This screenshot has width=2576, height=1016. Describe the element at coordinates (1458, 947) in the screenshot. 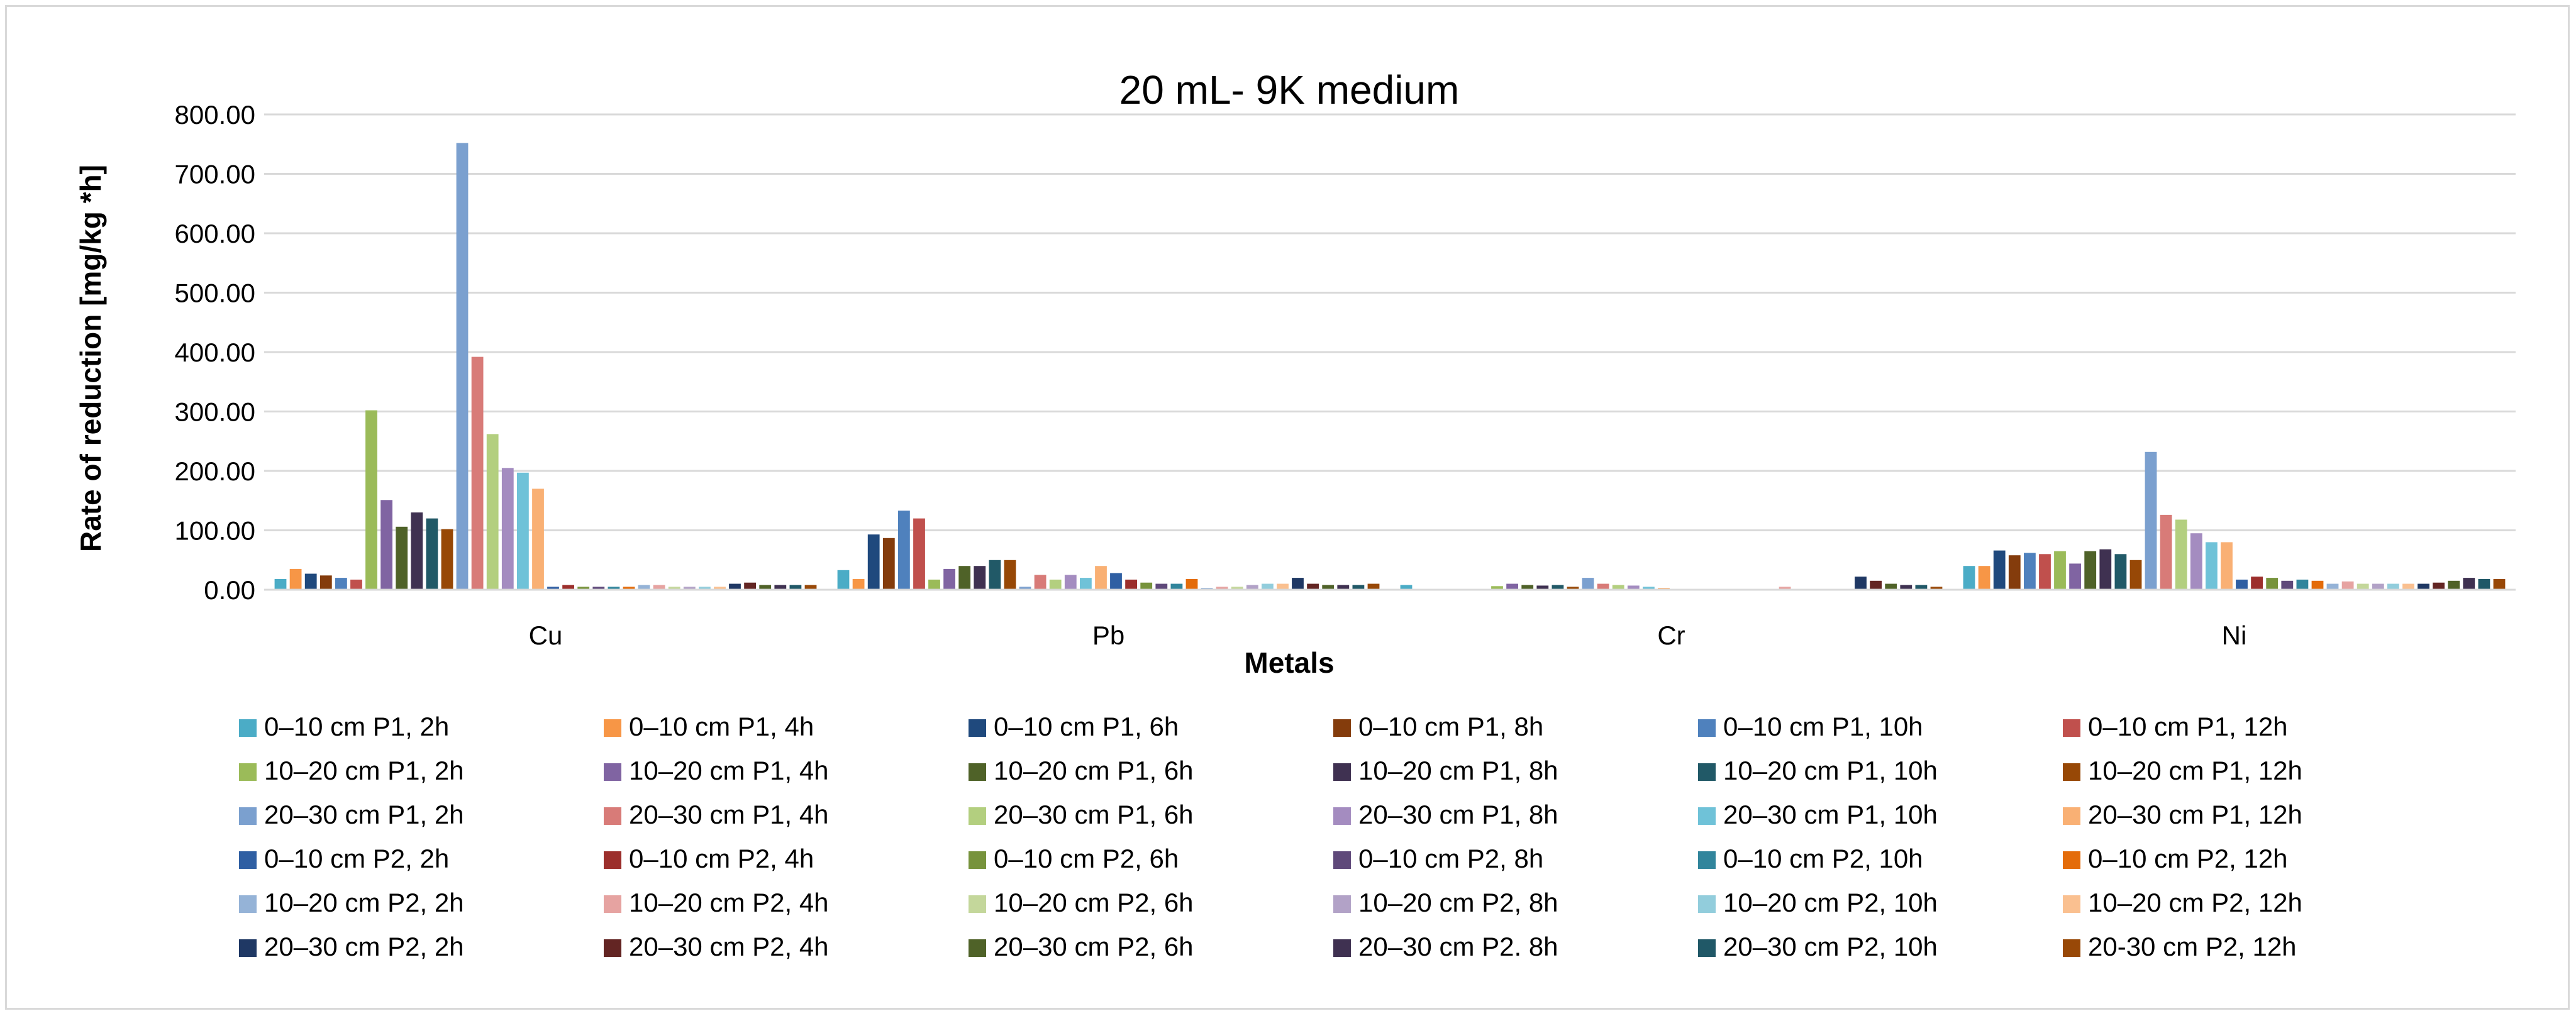

I see `legend-label: 20–30 cm P2. 8h` at that location.